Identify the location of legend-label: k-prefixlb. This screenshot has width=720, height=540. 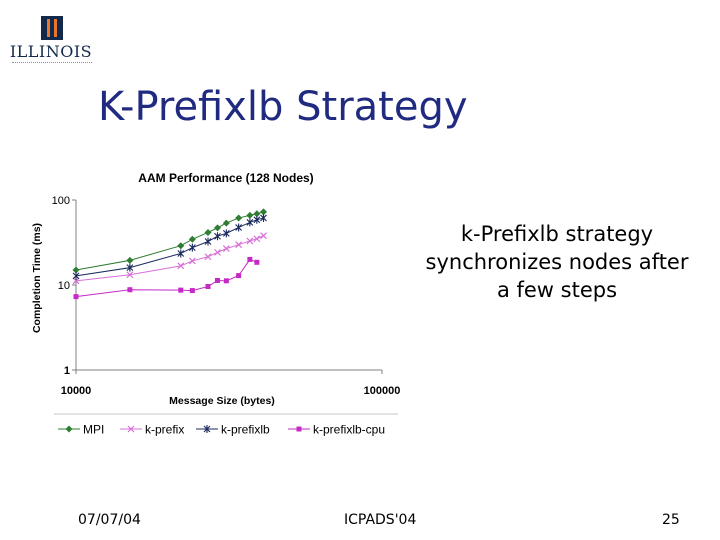
(245, 430).